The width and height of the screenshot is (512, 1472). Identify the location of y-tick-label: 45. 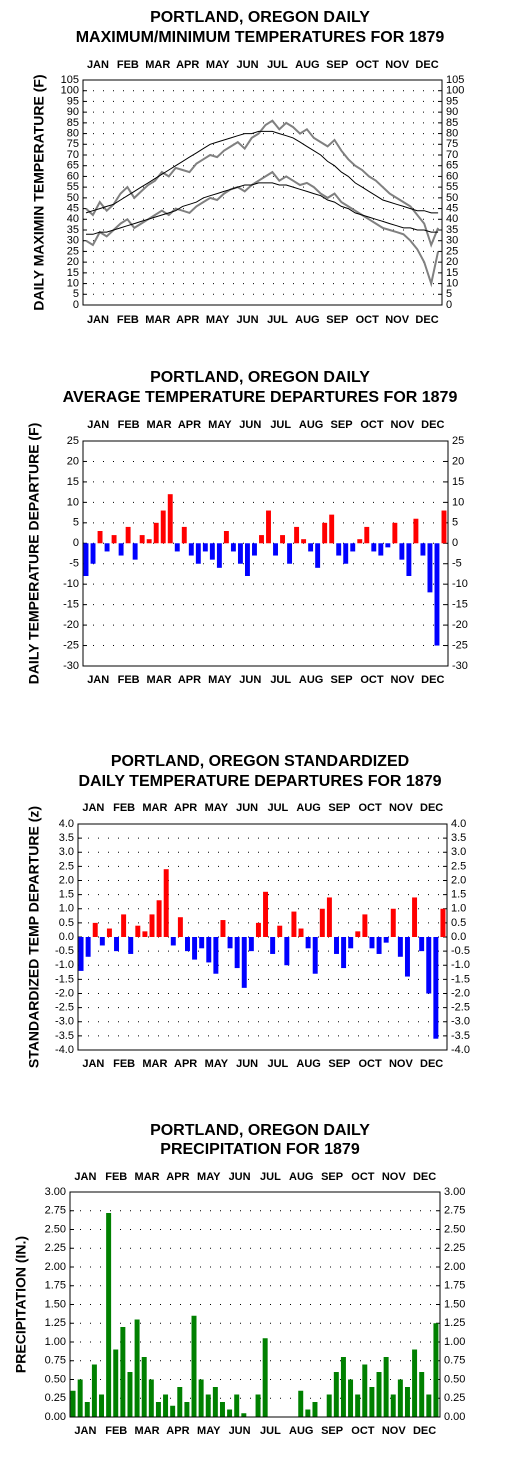
(452, 208).